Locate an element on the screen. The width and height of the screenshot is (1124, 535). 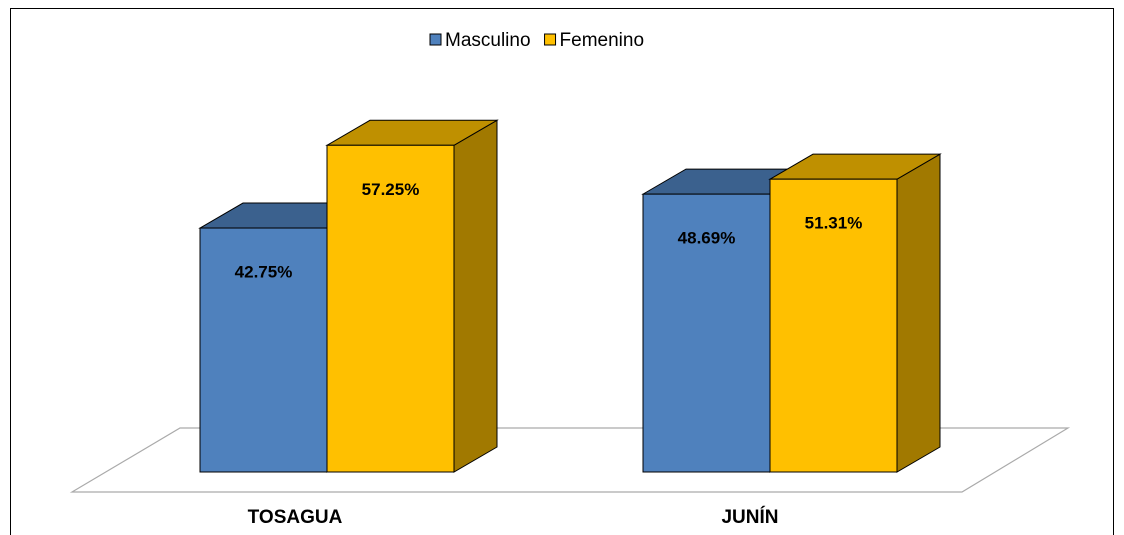
x-tick-label: TOSAGUA is located at coordinates (295, 517).